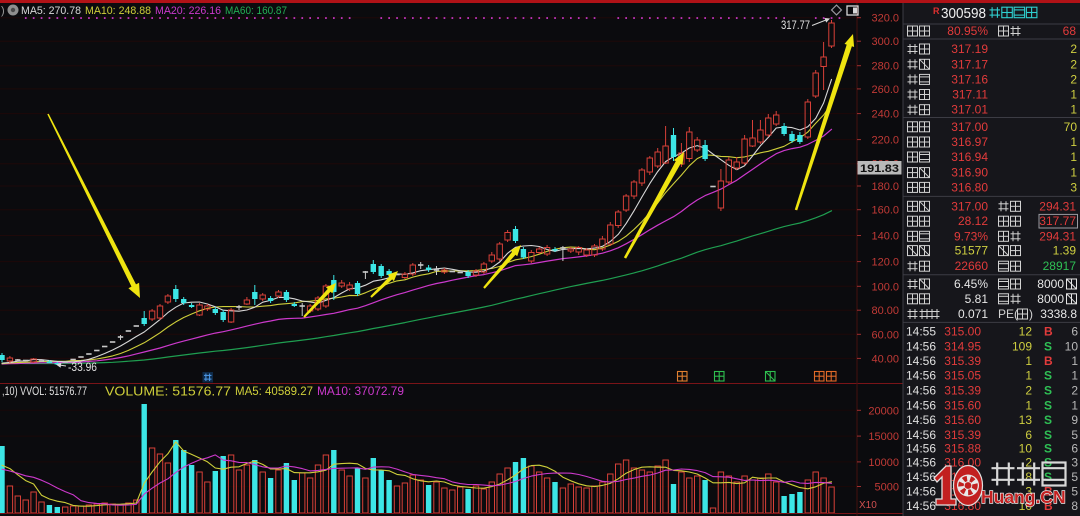  What do you see at coordinates (969, 157) in the screenshot?
I see `svg-text: 316.94` at bounding box center [969, 157].